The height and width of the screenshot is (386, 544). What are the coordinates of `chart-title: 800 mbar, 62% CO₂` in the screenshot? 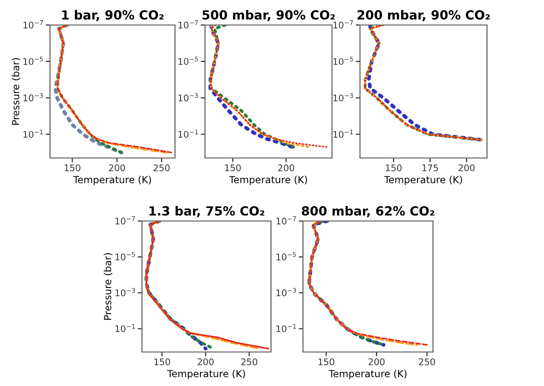 It's located at (368, 212).